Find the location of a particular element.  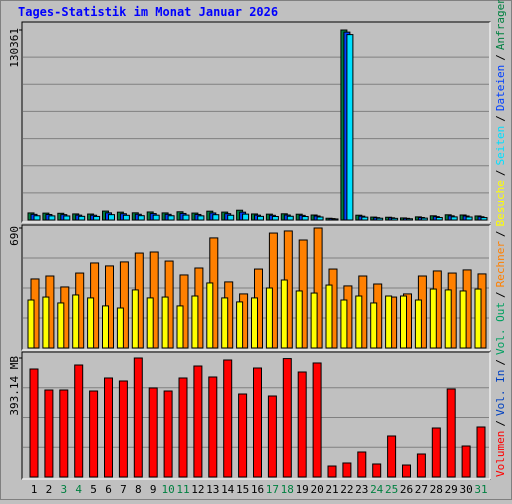

legend-entry: Seiten is located at coordinates (500, 146).